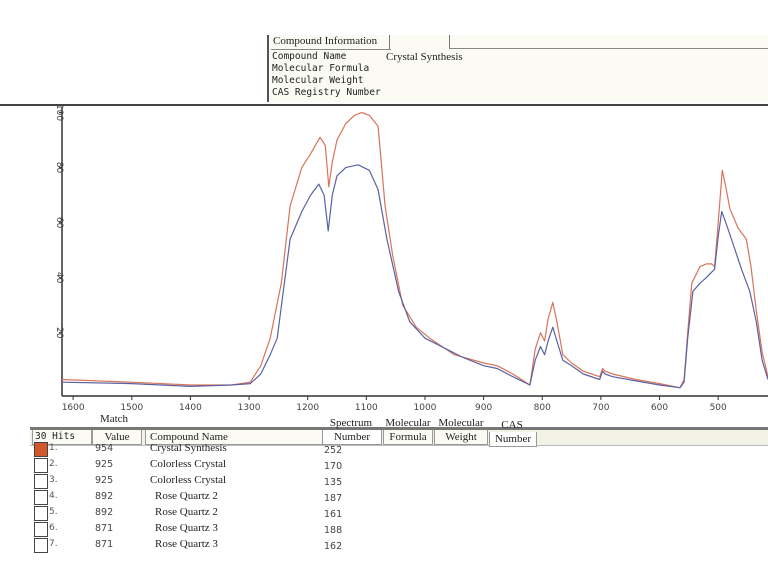 The height and width of the screenshot is (572, 768). Describe the element at coordinates (331, 42) in the screenshot. I see `compound-info-tab: Compound Information` at that location.